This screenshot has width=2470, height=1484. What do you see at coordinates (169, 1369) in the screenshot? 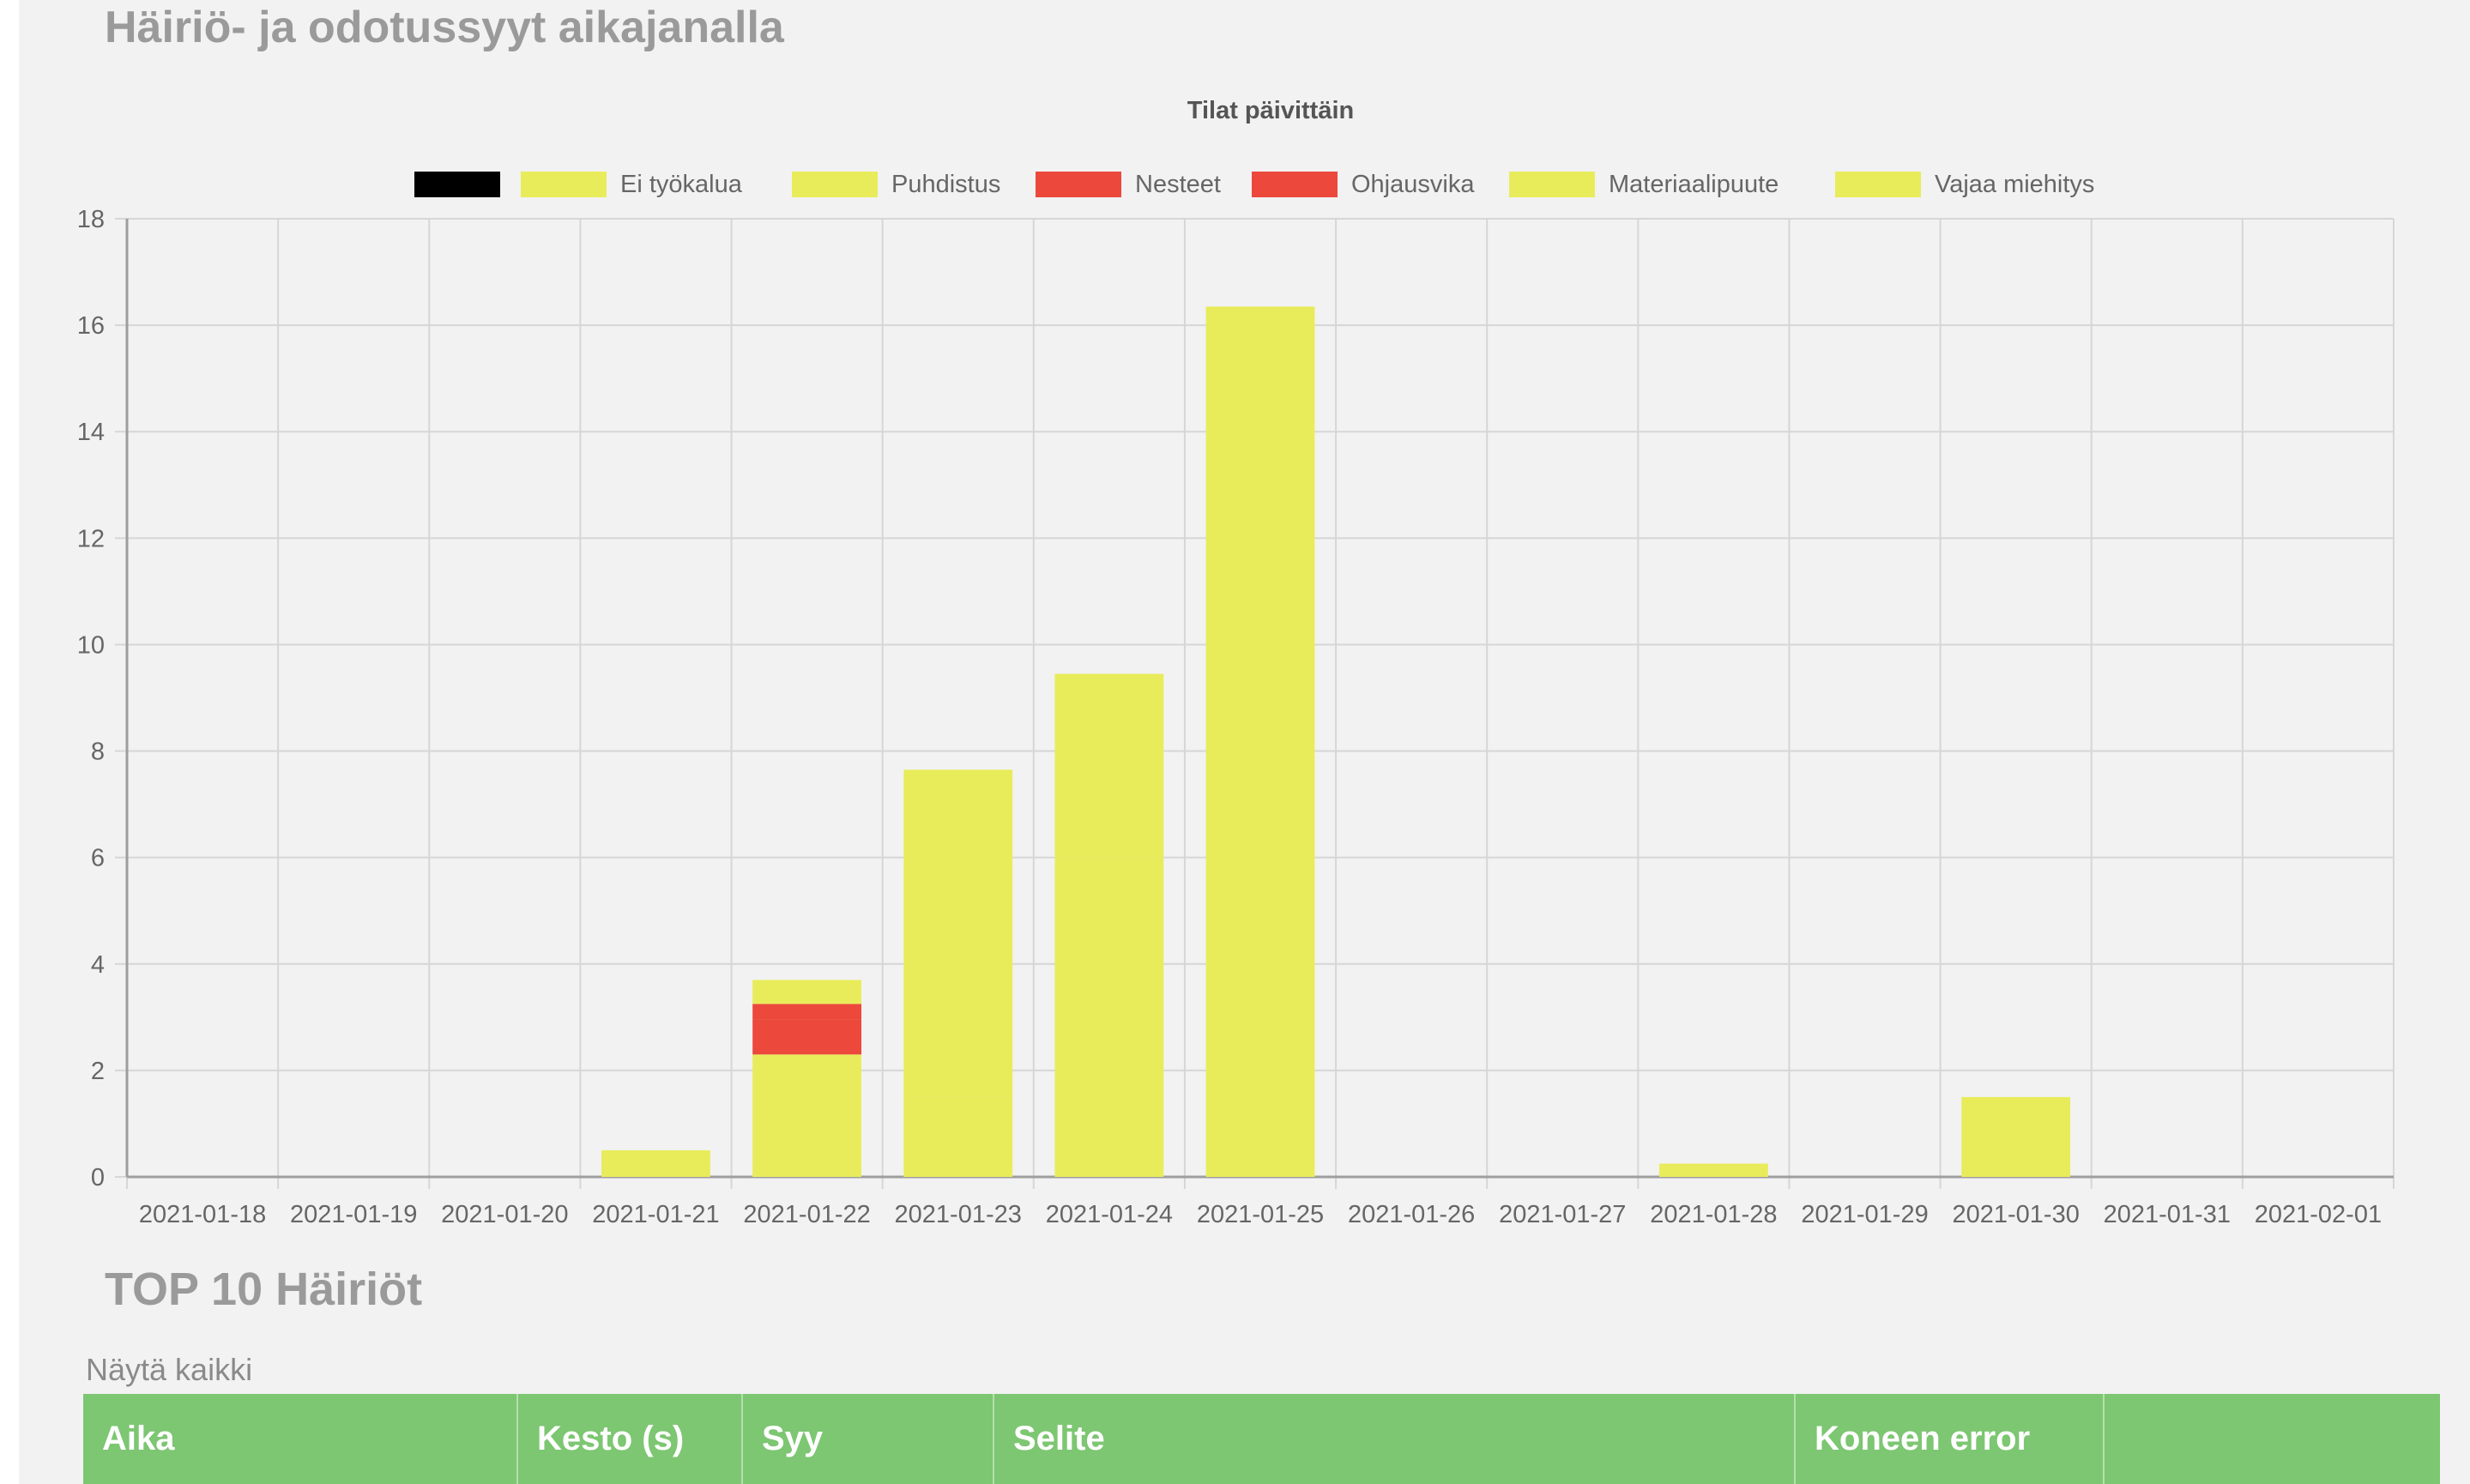
I see `show-all-link: Näytä kaikki` at bounding box center [169, 1369].